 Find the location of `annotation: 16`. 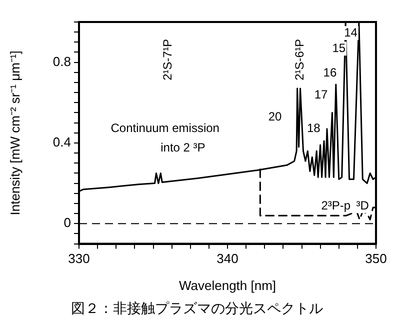

annotation: 16 is located at coordinates (330, 72).